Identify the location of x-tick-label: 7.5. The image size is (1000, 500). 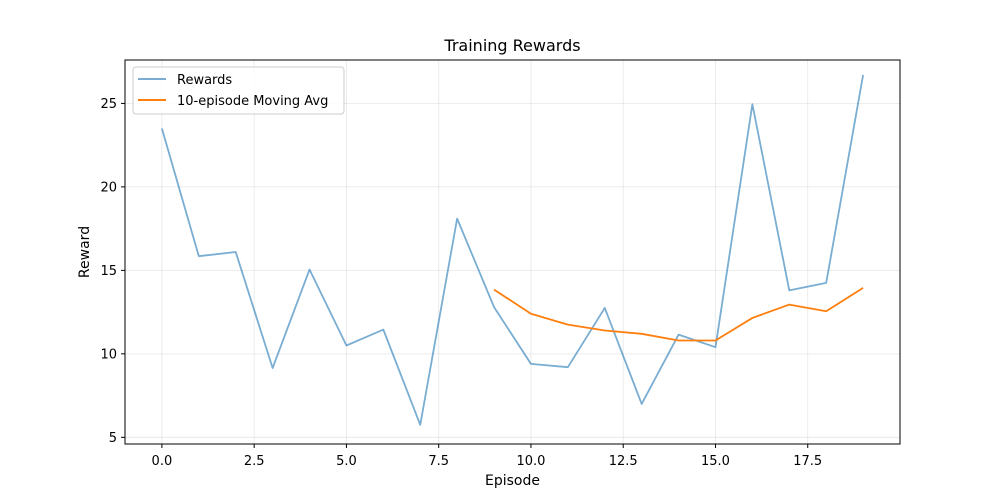
(438, 461).